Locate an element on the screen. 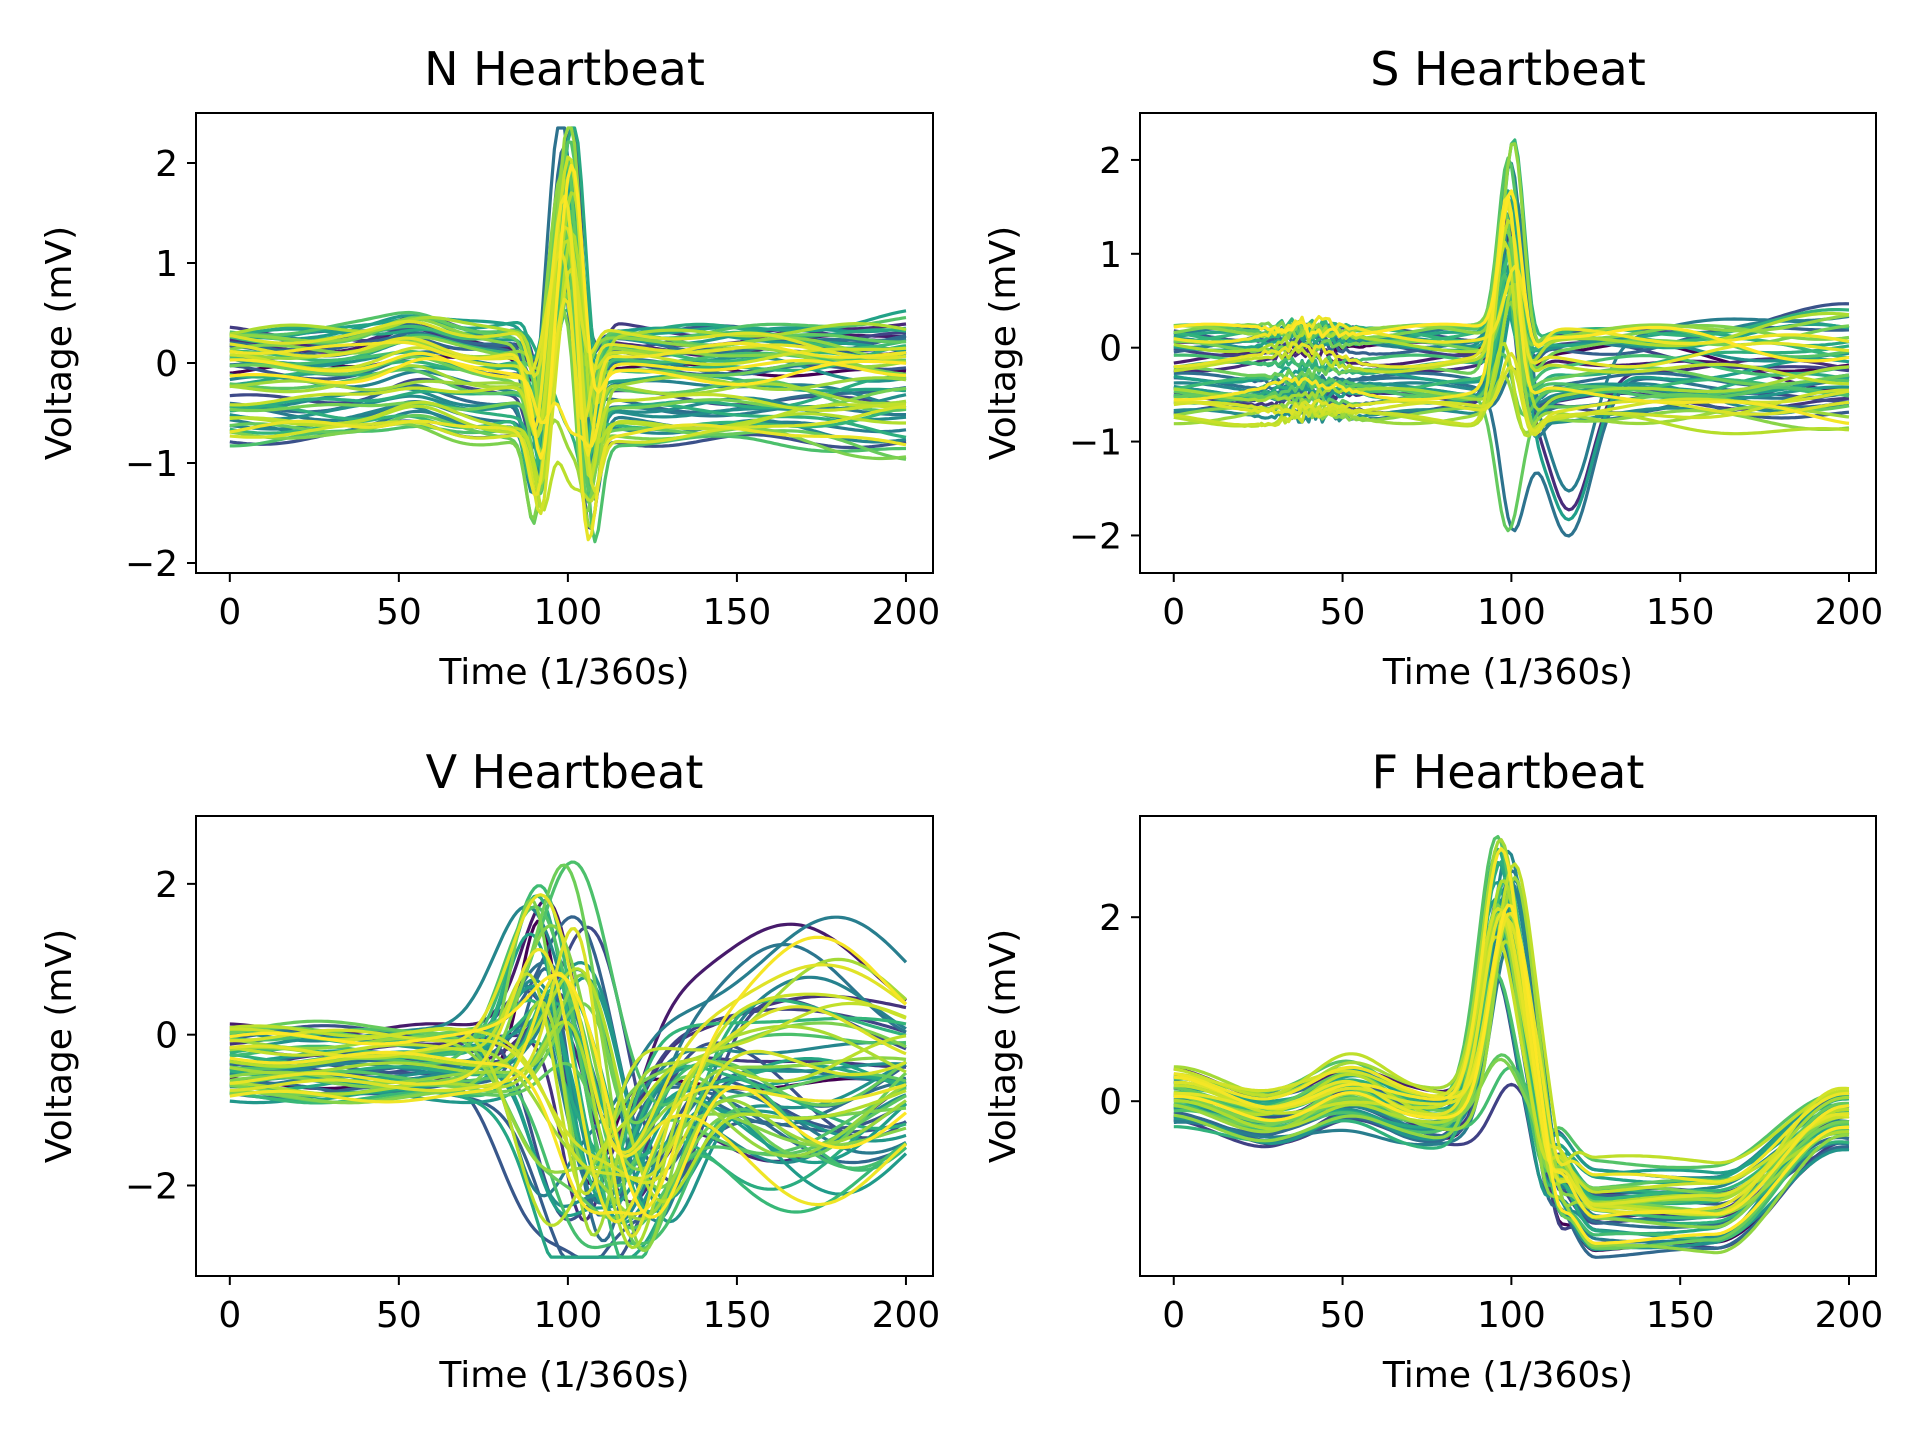 The image size is (1920, 1440). panel-title: N Heartbeat is located at coordinates (564, 69).